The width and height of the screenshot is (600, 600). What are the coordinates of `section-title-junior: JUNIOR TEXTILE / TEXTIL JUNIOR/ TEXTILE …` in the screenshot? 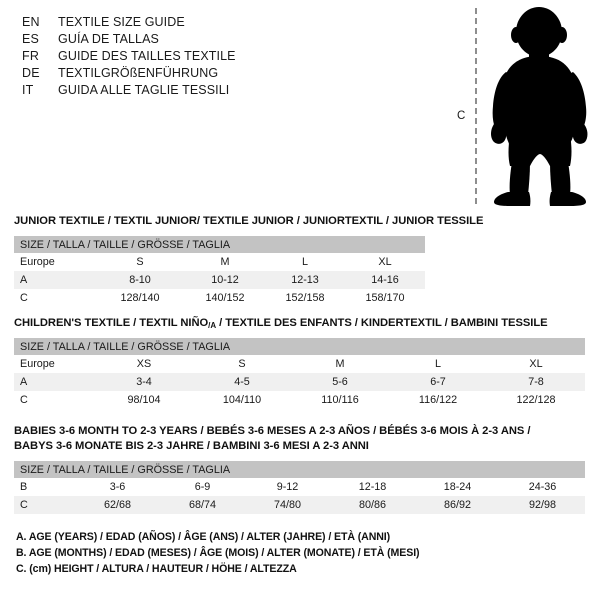 It's located at (249, 221).